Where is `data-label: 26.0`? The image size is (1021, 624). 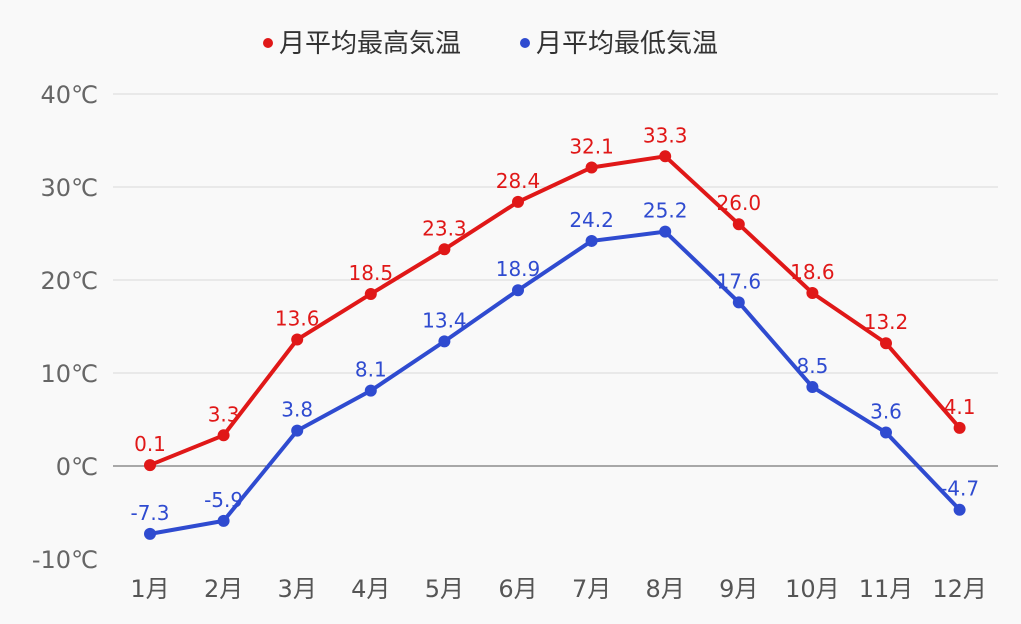 data-label: 26.0 is located at coordinates (739, 203).